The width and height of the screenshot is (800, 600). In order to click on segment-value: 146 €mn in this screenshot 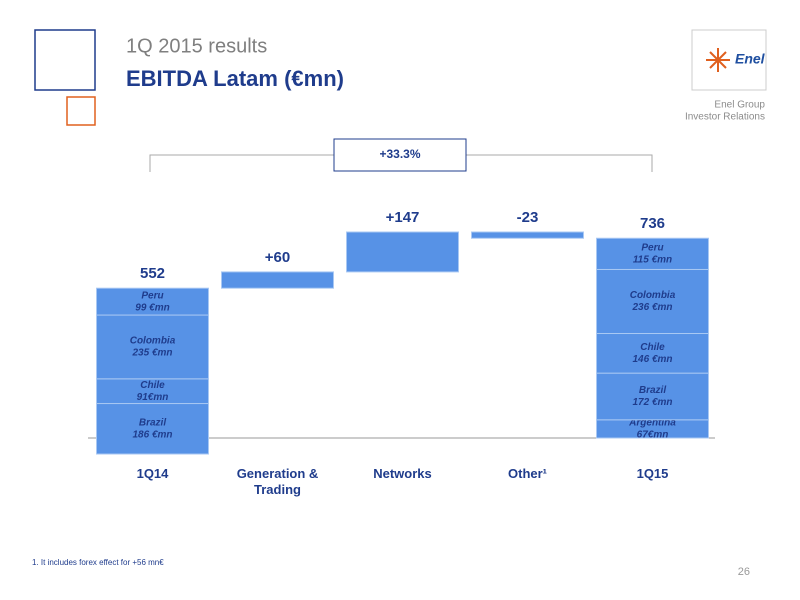, I will do `click(652, 359)`.